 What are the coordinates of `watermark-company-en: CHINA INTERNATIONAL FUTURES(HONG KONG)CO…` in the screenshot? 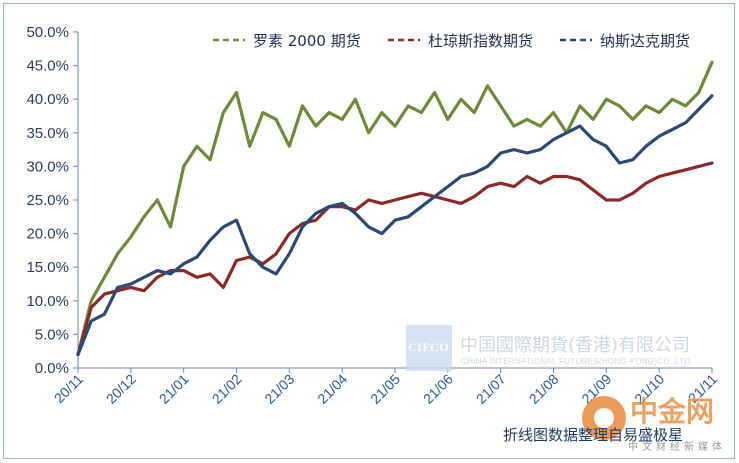 It's located at (577, 361).